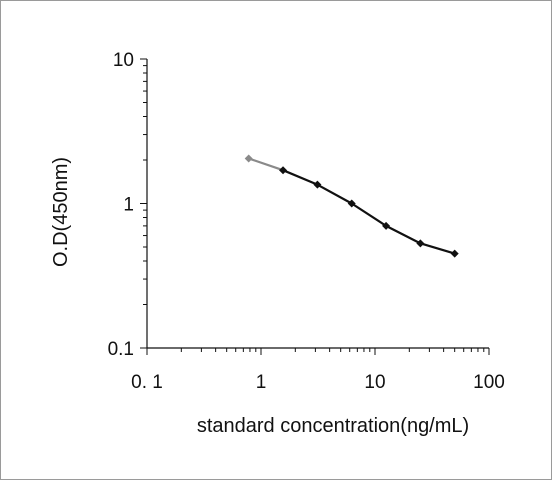  Describe the element at coordinates (333, 426) in the screenshot. I see `x-axis-title: standard concentration(ng/mL)` at that location.